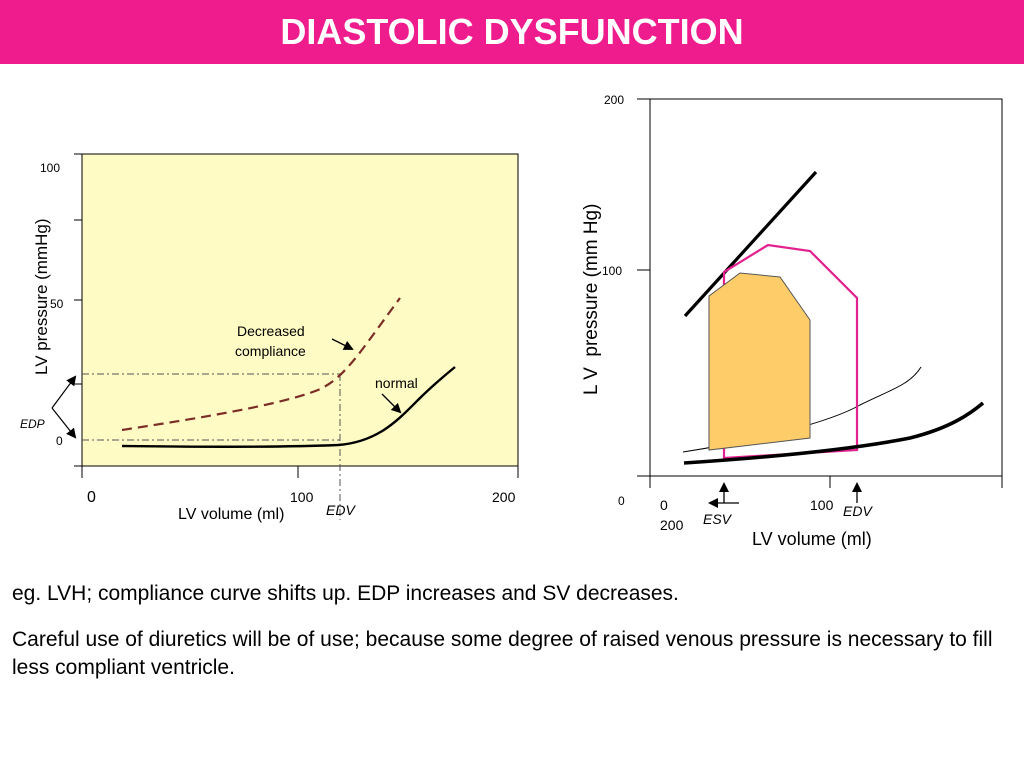 The height and width of the screenshot is (768, 1024). Describe the element at coordinates (231, 514) in the screenshot. I see `left-x-axis-title: LV volume (ml)` at that location.